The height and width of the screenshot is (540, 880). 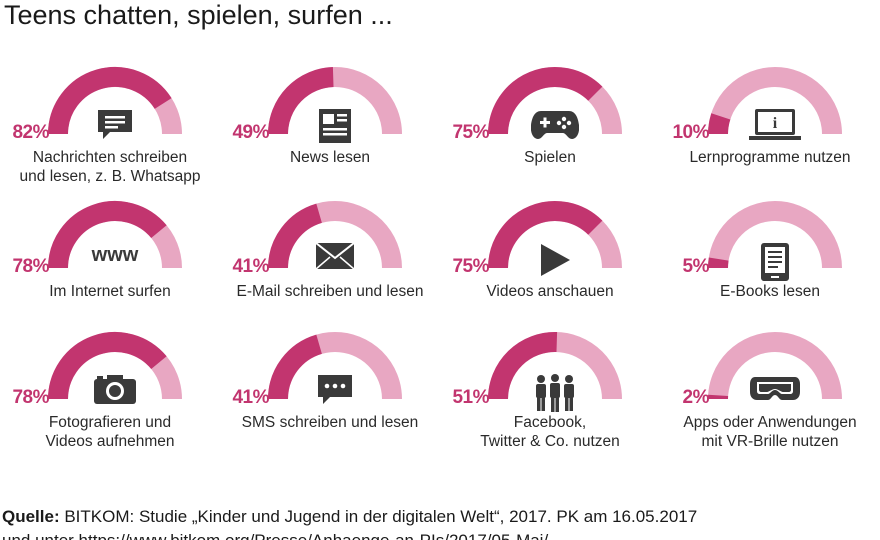 What do you see at coordinates (330, 291) in the screenshot?
I see `gauge-category-label: E-Mail schreiben und lesen` at bounding box center [330, 291].